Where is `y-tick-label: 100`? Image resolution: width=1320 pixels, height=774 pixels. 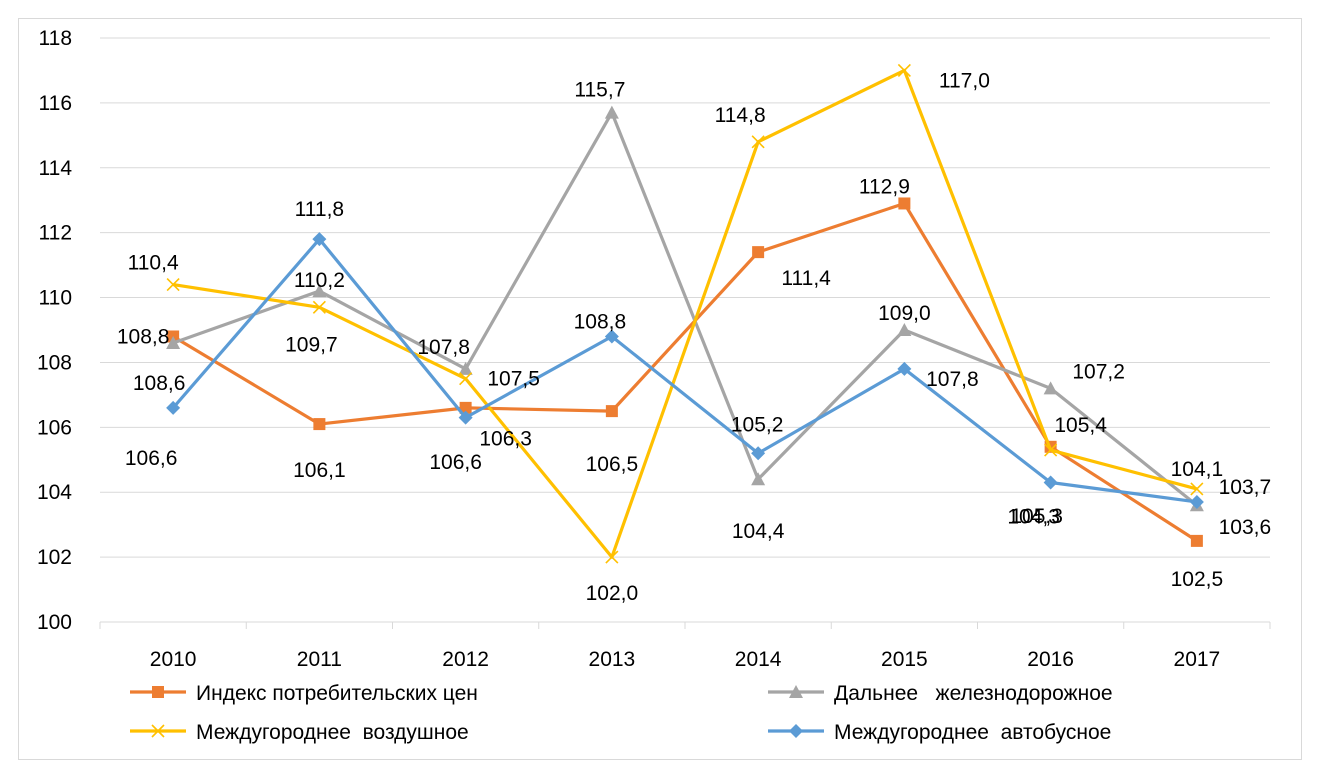 y-tick-label: 100 is located at coordinates (54, 622).